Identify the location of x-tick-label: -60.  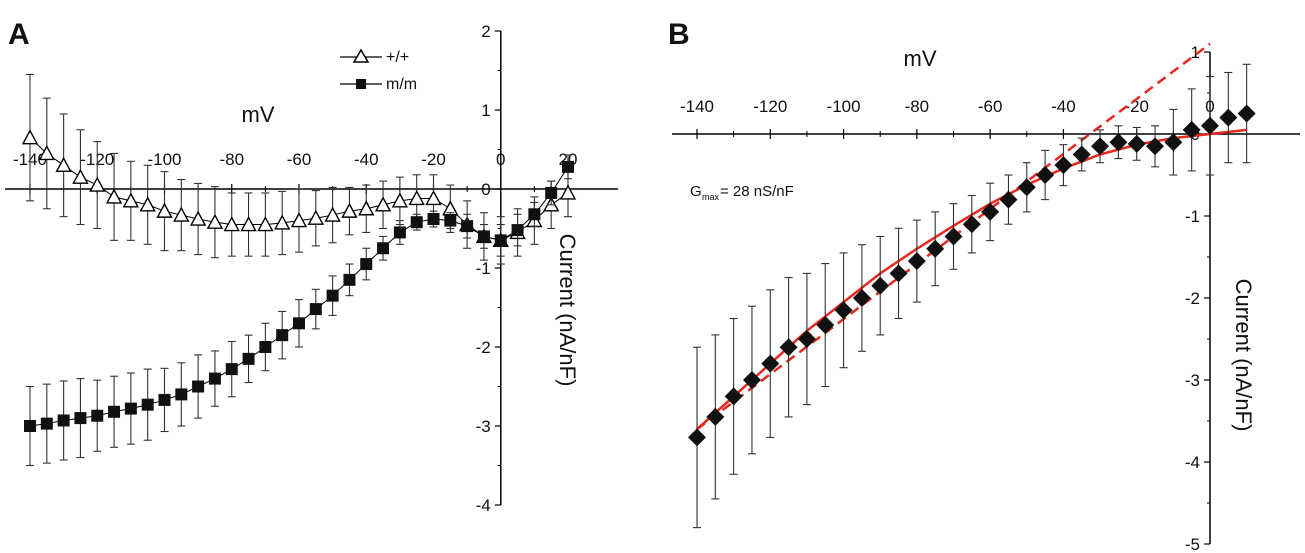
(299, 159).